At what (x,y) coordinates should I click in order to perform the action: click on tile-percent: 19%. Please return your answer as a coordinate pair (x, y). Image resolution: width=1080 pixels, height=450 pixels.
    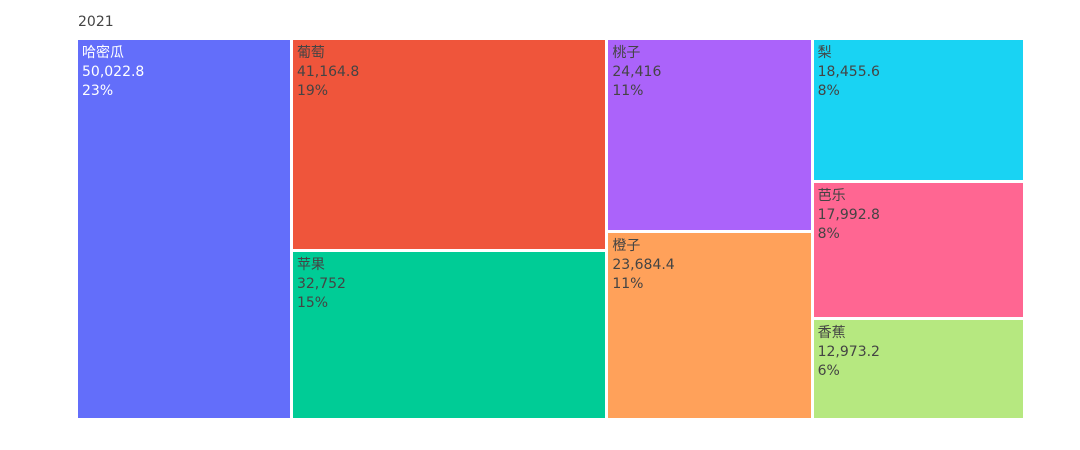
    Looking at the image, I should click on (312, 91).